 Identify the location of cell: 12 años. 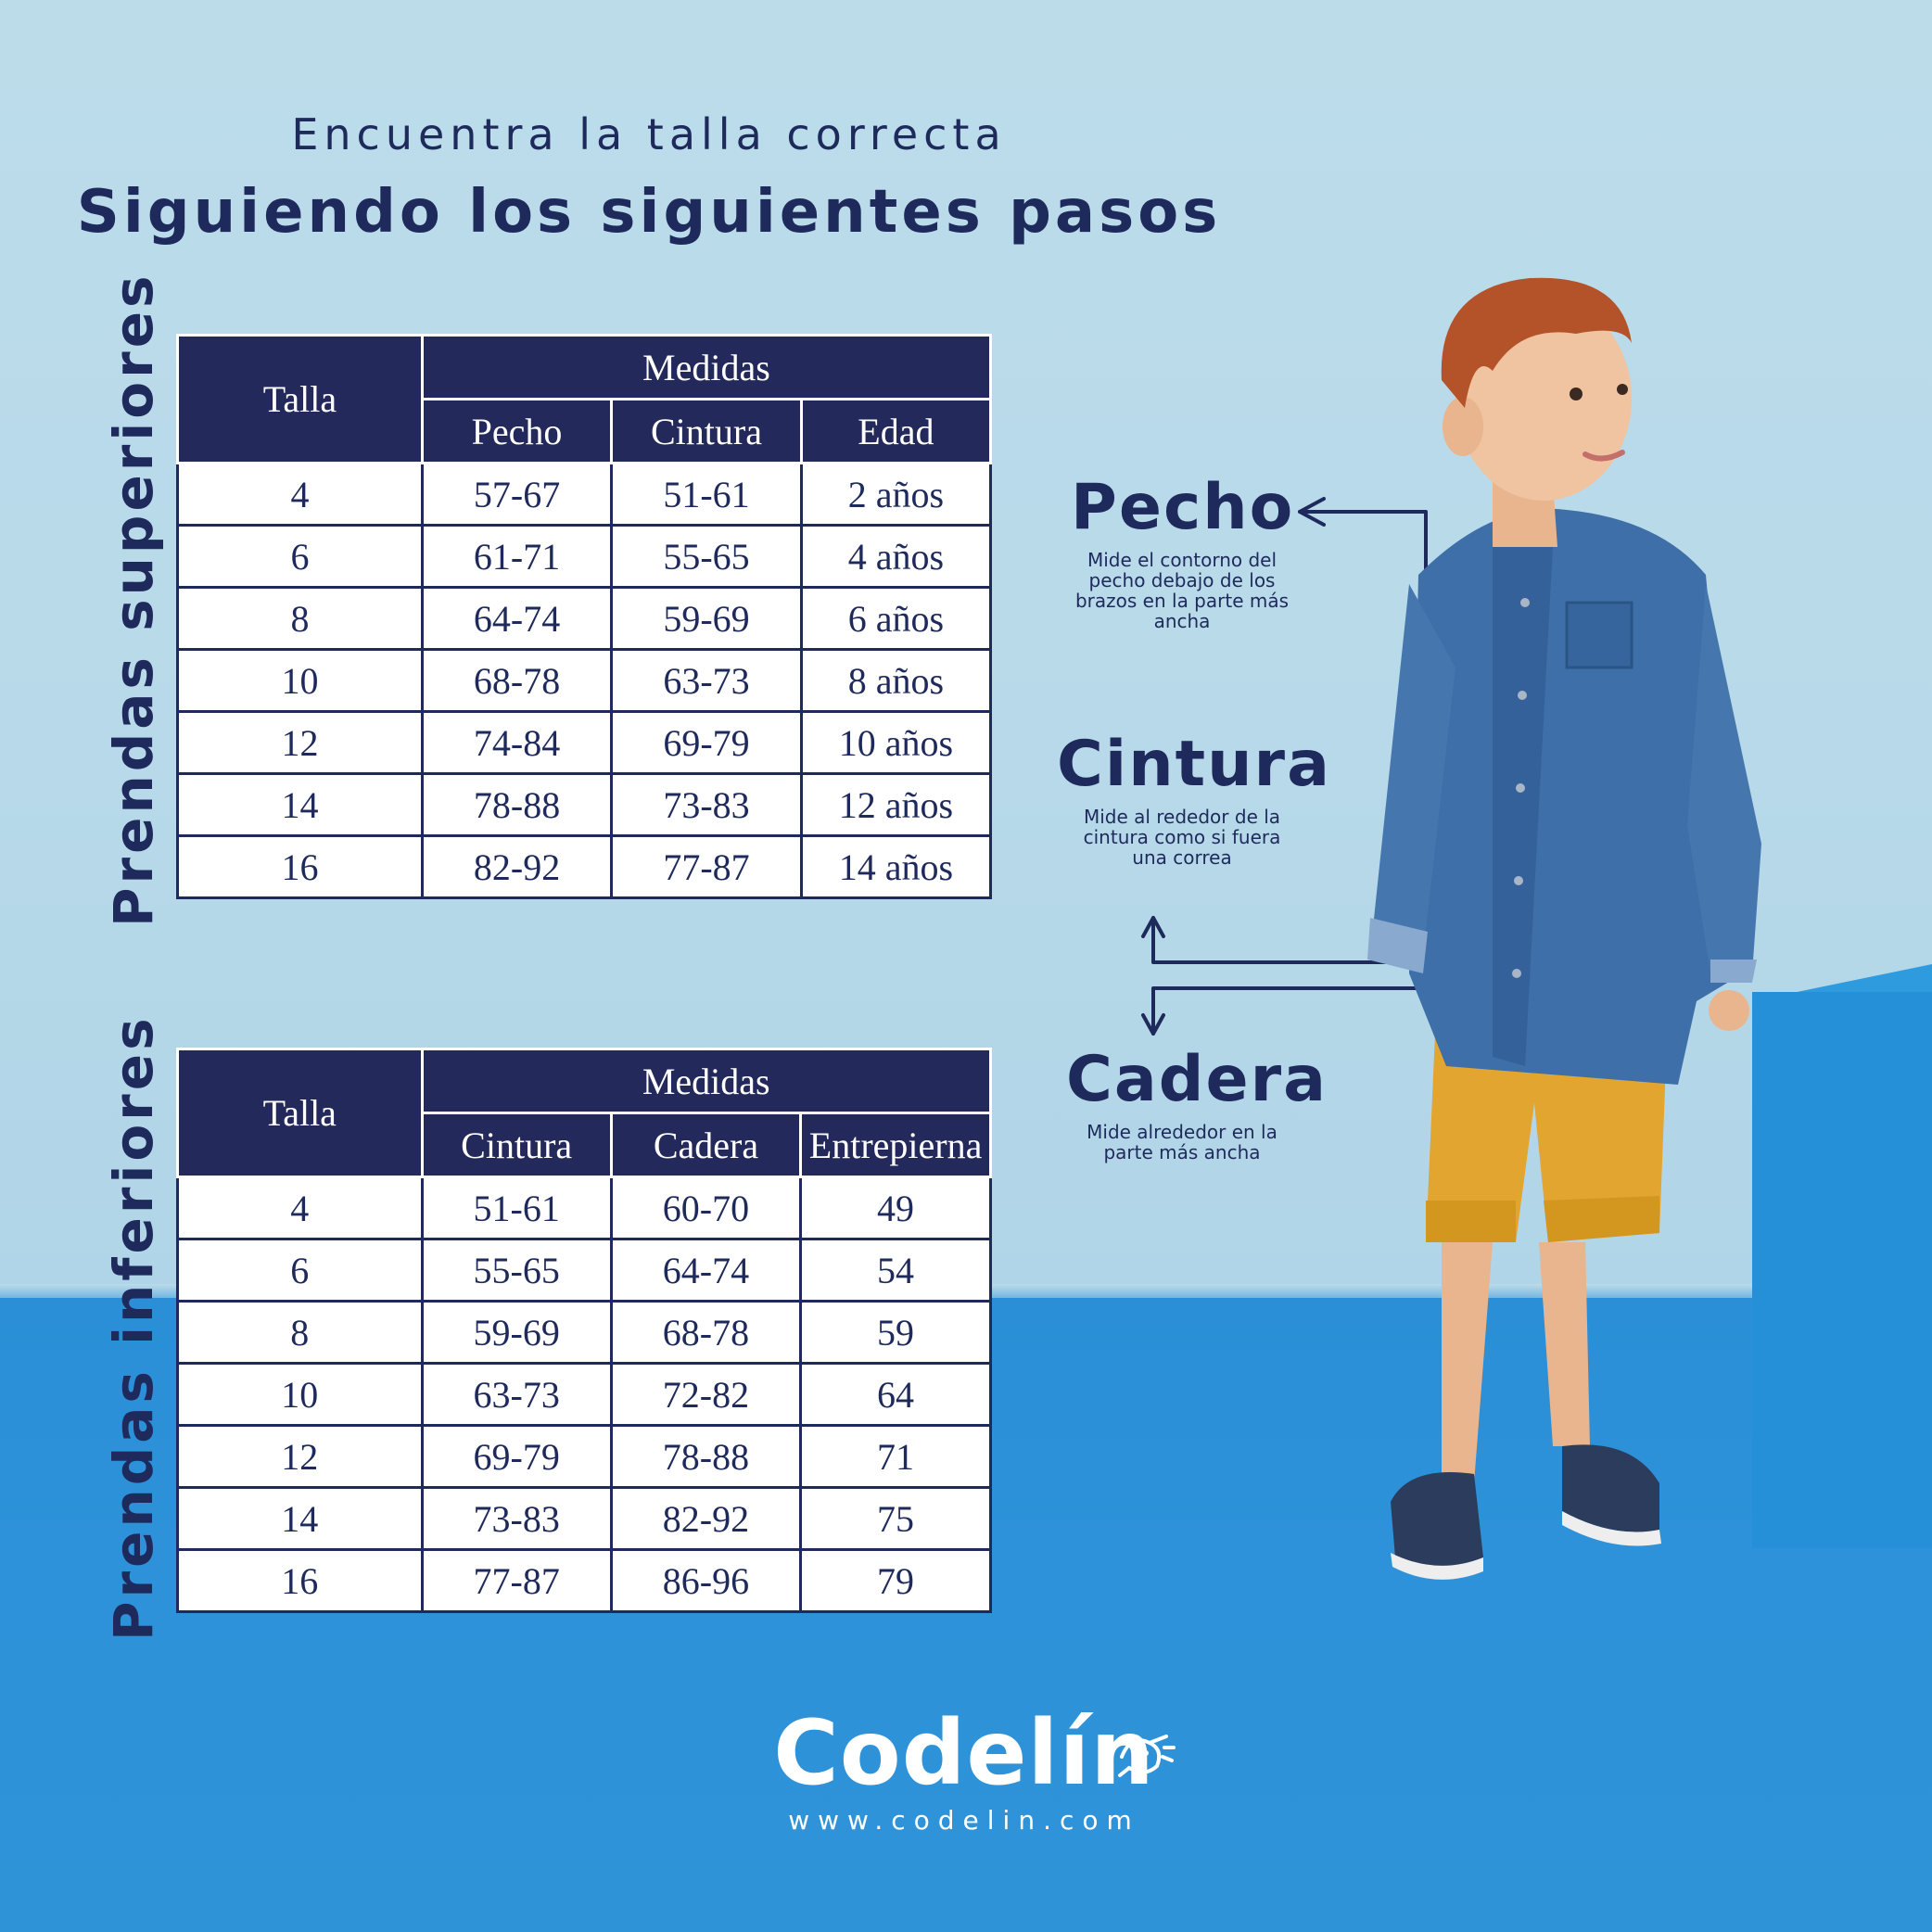
(896, 804).